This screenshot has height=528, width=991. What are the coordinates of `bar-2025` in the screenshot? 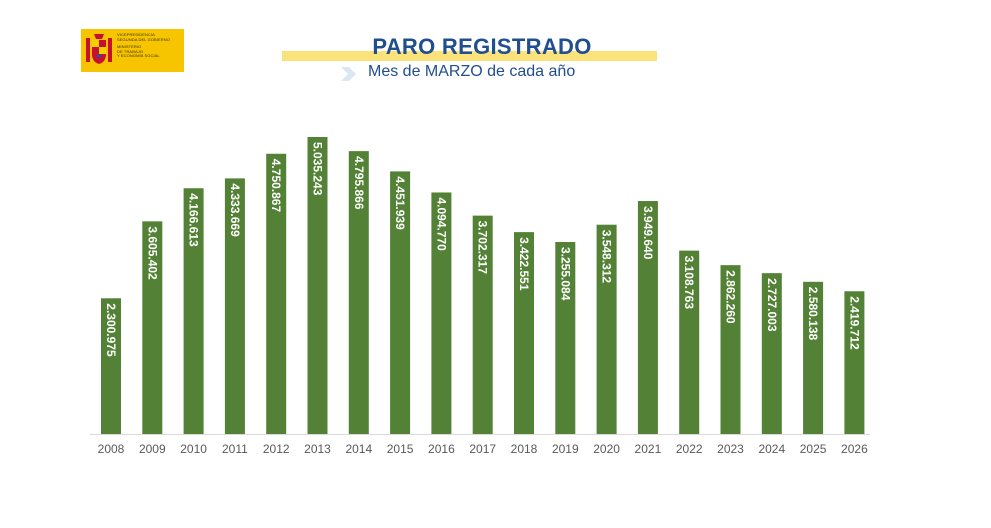 It's located at (813, 357).